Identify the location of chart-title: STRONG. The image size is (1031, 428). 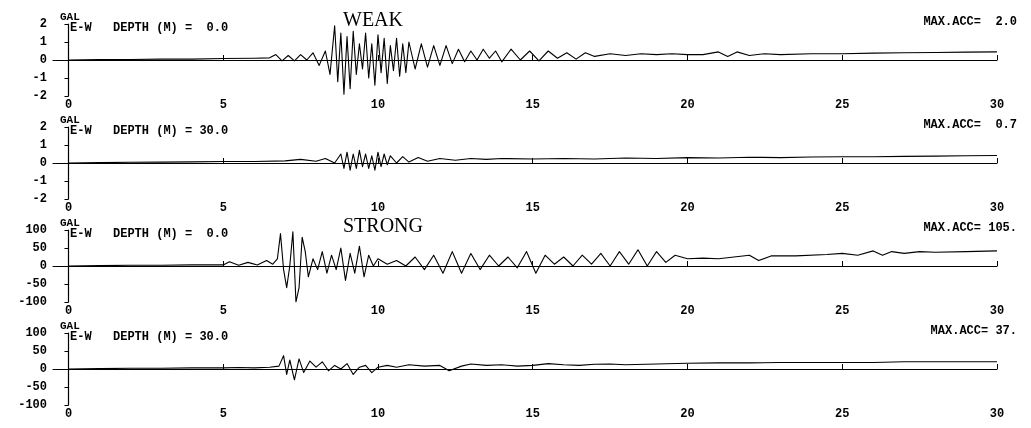
(383, 225).